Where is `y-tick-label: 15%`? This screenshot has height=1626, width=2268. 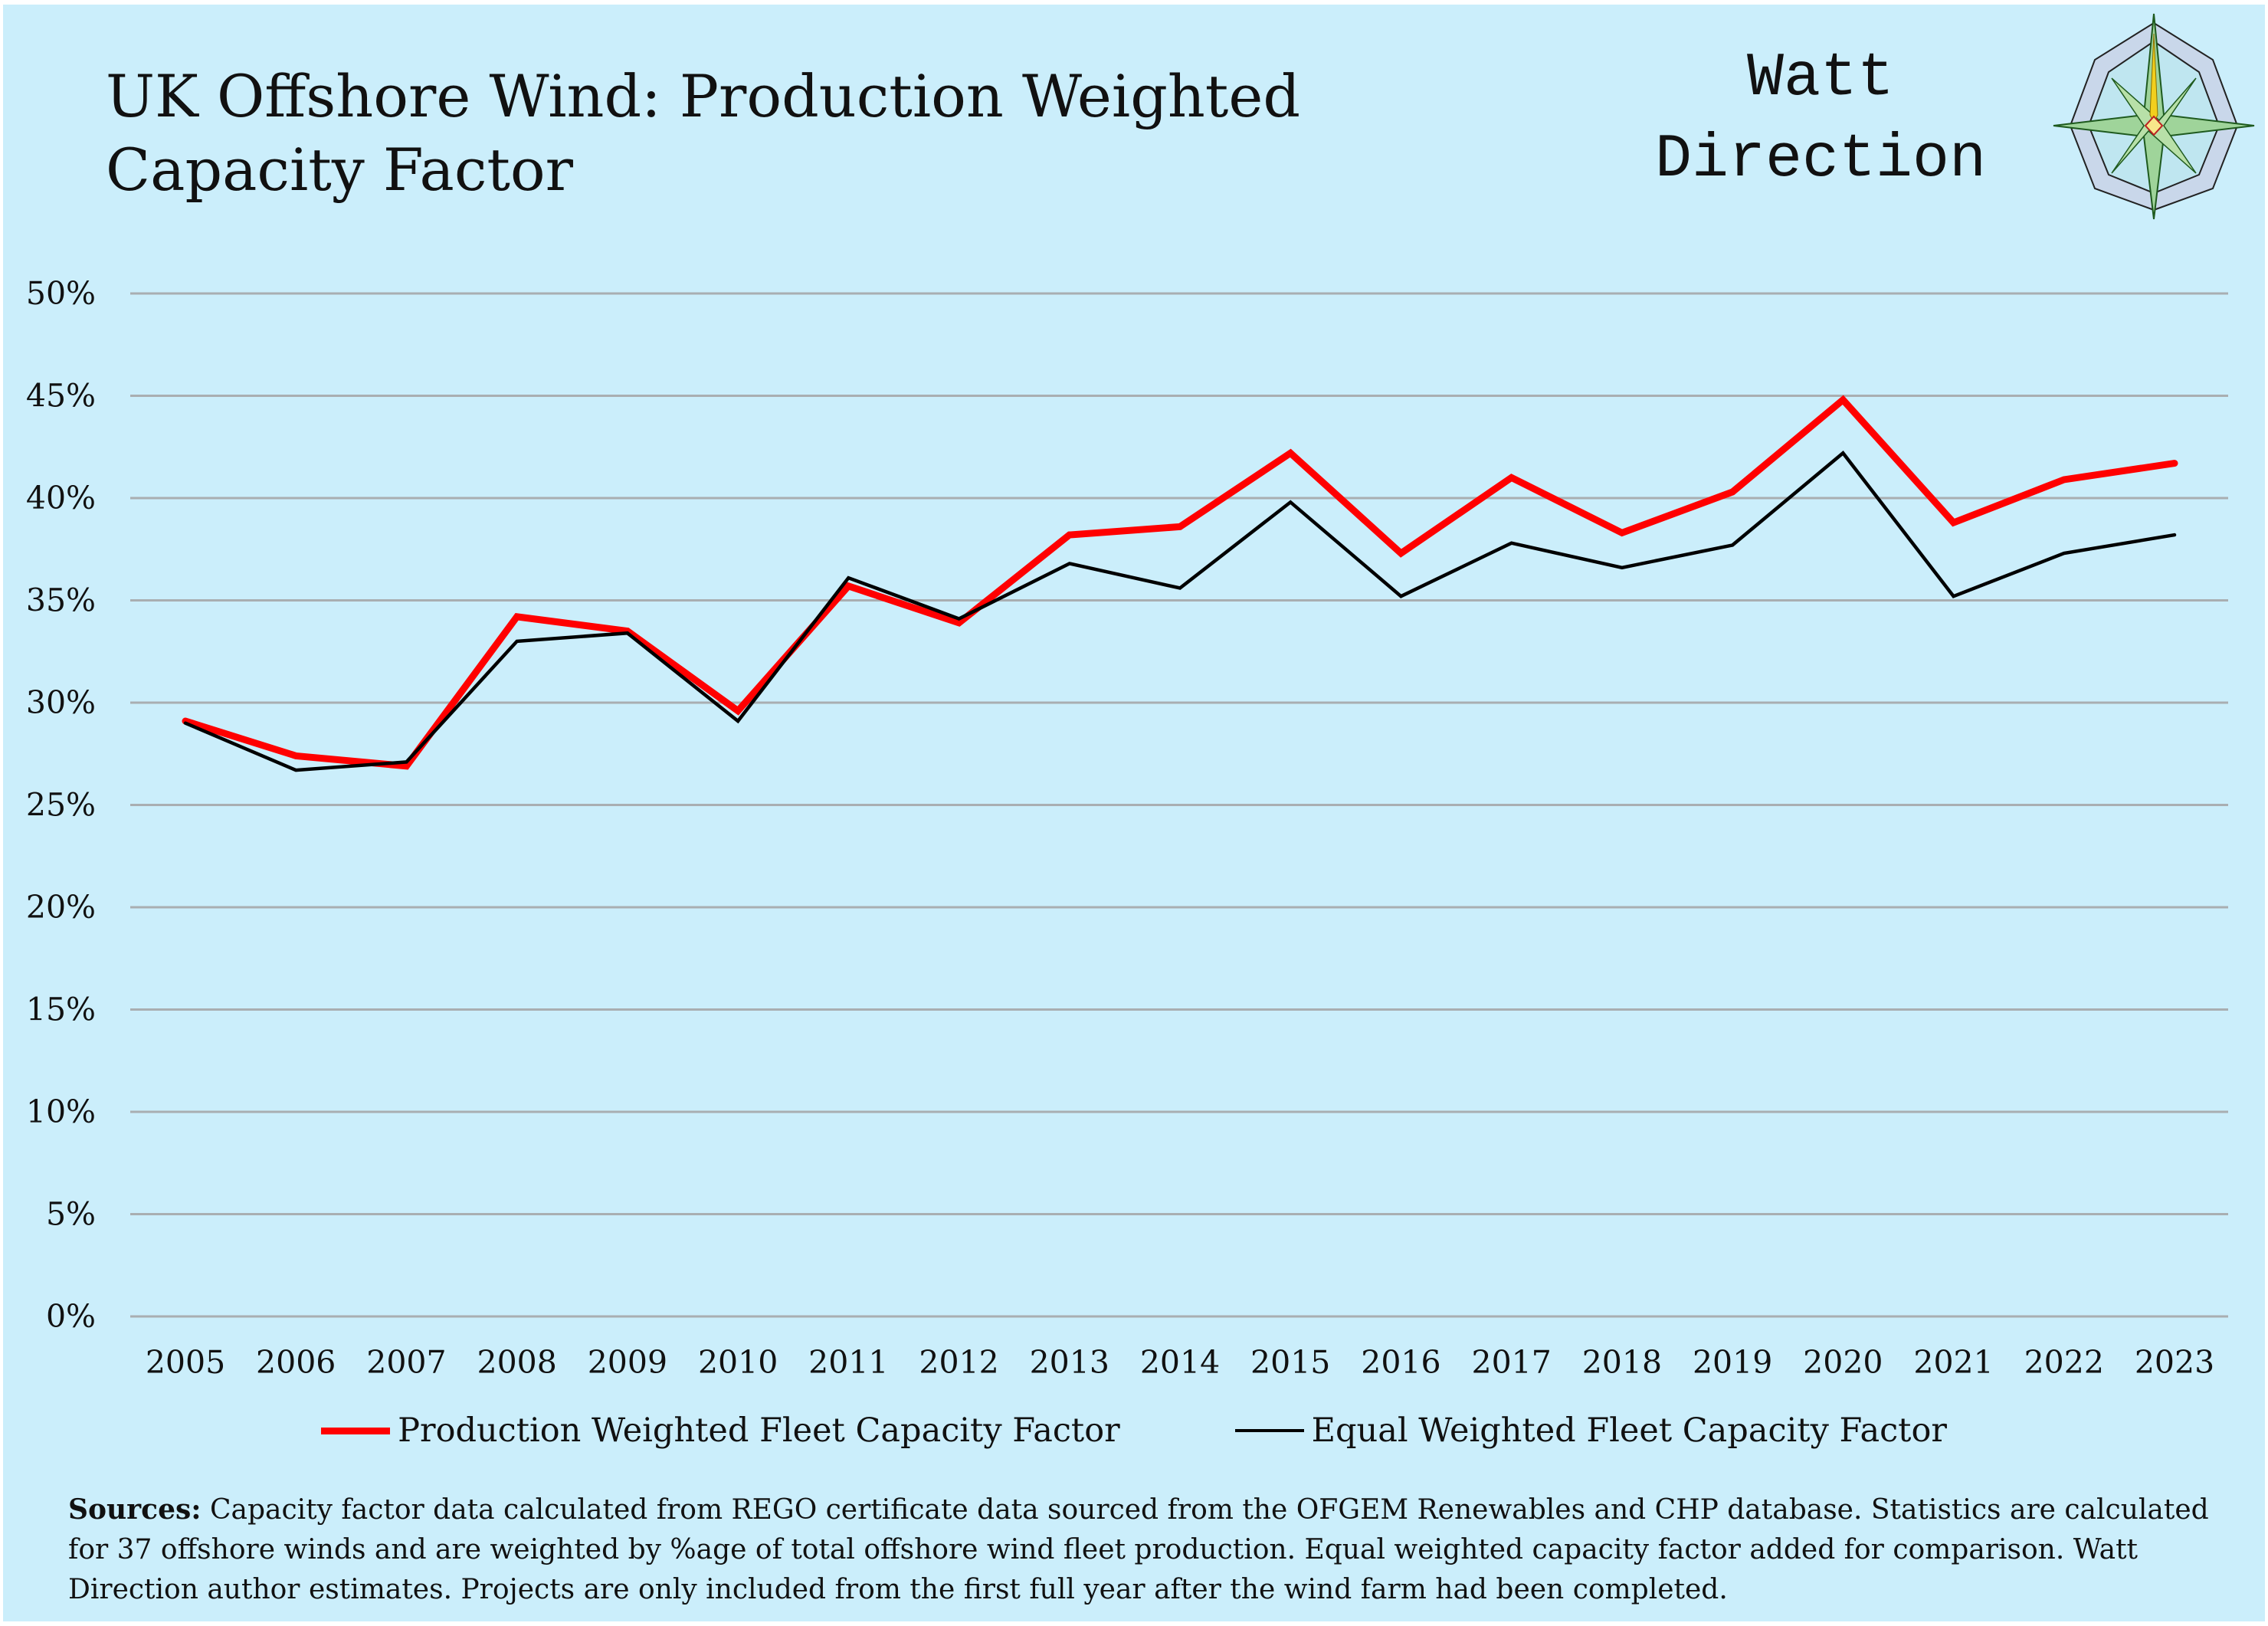
y-tick-label: 15% is located at coordinates (61, 1010).